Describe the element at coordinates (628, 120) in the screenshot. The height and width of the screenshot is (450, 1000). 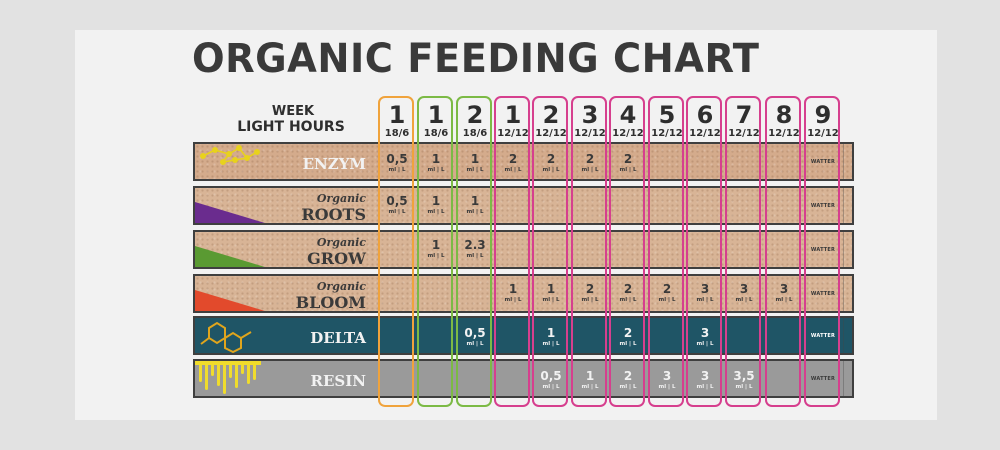
I see `column-header: 4 12/12` at that location.